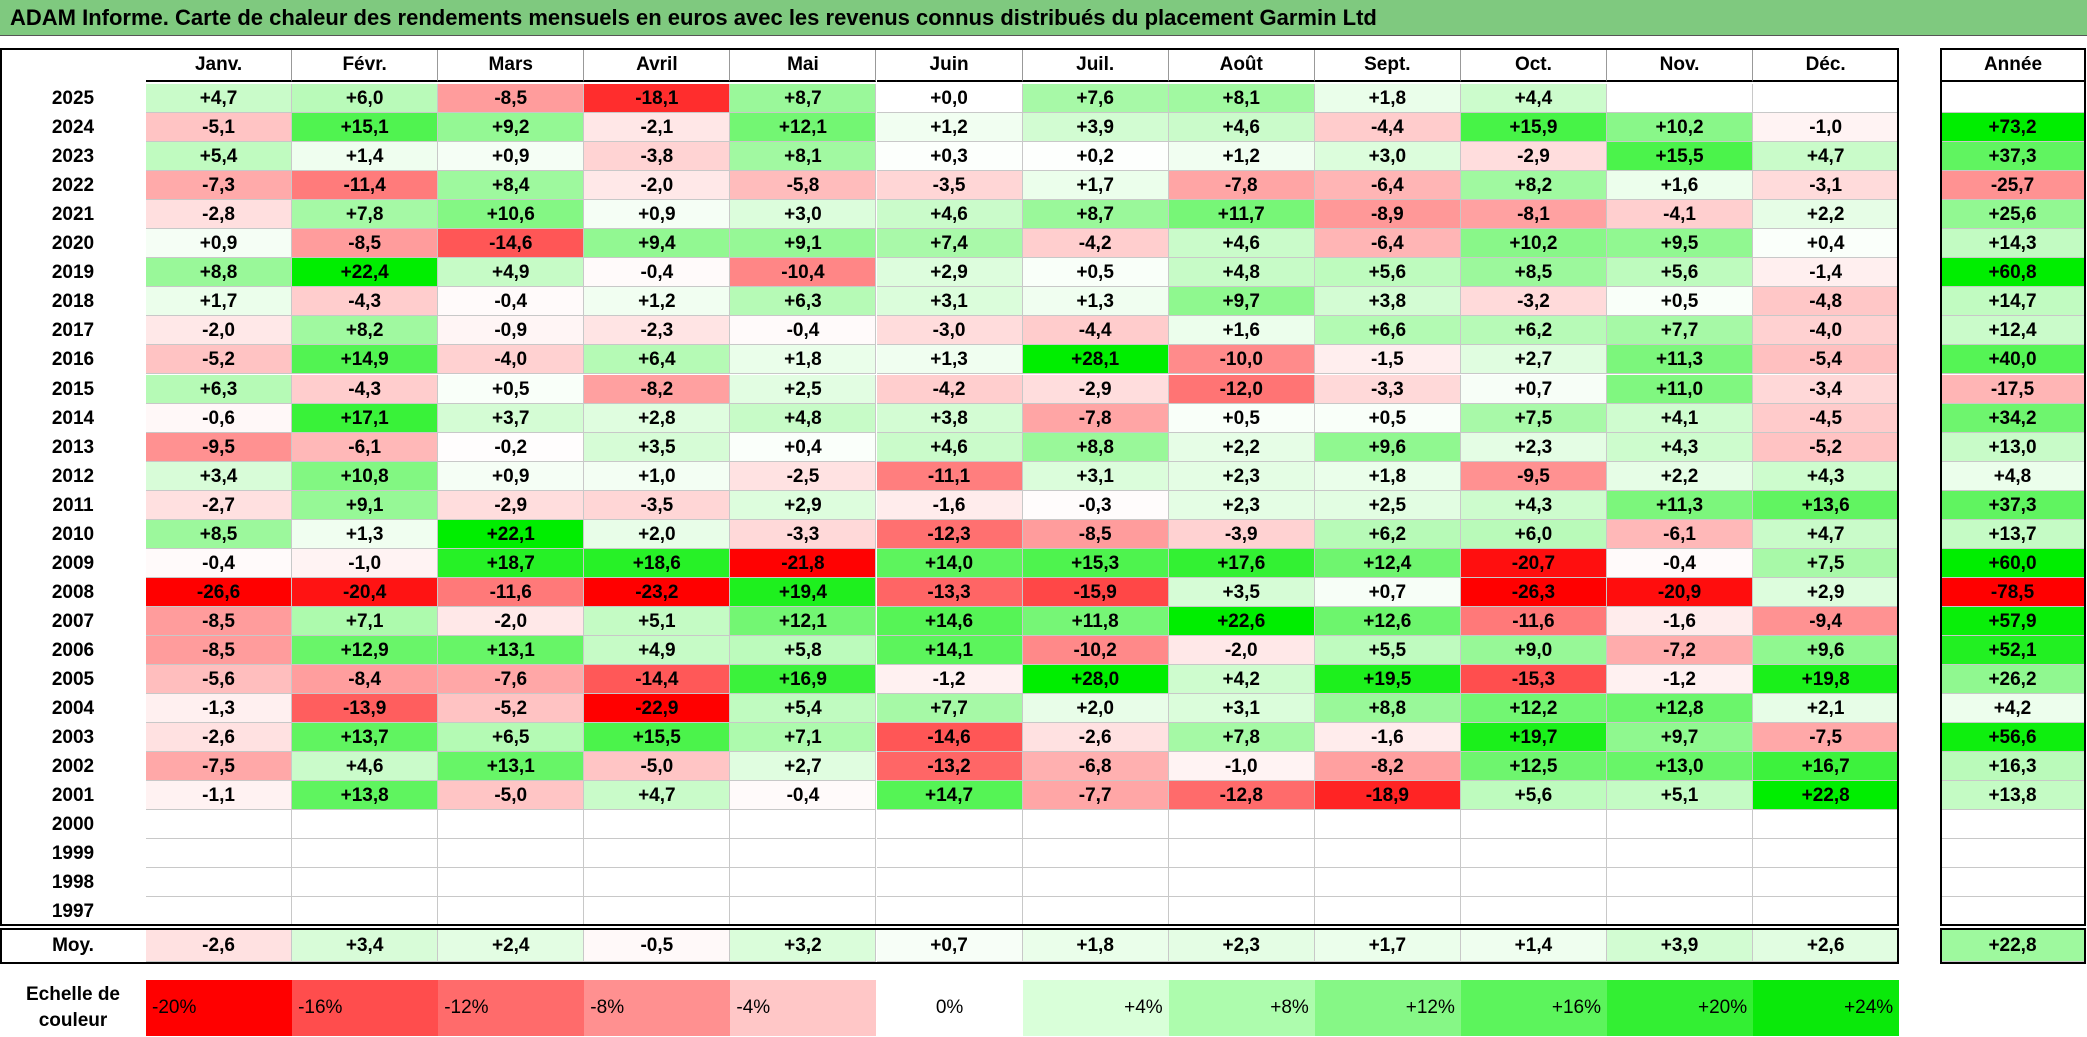 This screenshot has height=1037, width=2087. Describe the element at coordinates (657, 99) in the screenshot. I see `heatmap-cell: -18,1` at that location.